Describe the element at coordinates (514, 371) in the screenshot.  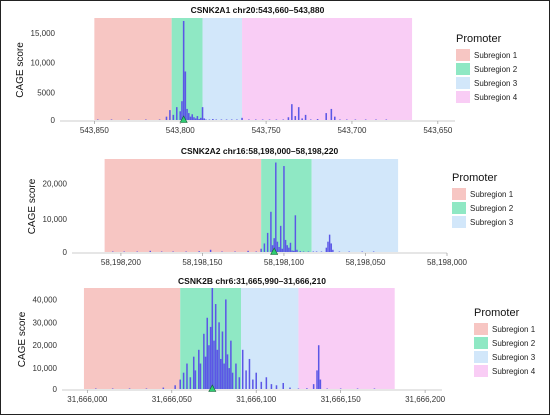
I see `legend-label: Subregion 4` at that location.